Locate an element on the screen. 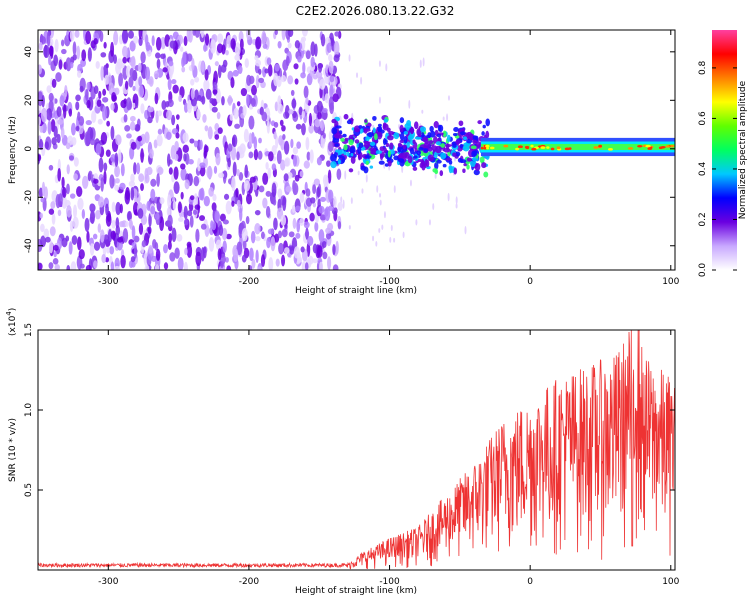 This screenshot has height=600, width=750. spectrogram-y-label: Frequency (Hz) is located at coordinates (13, 150).